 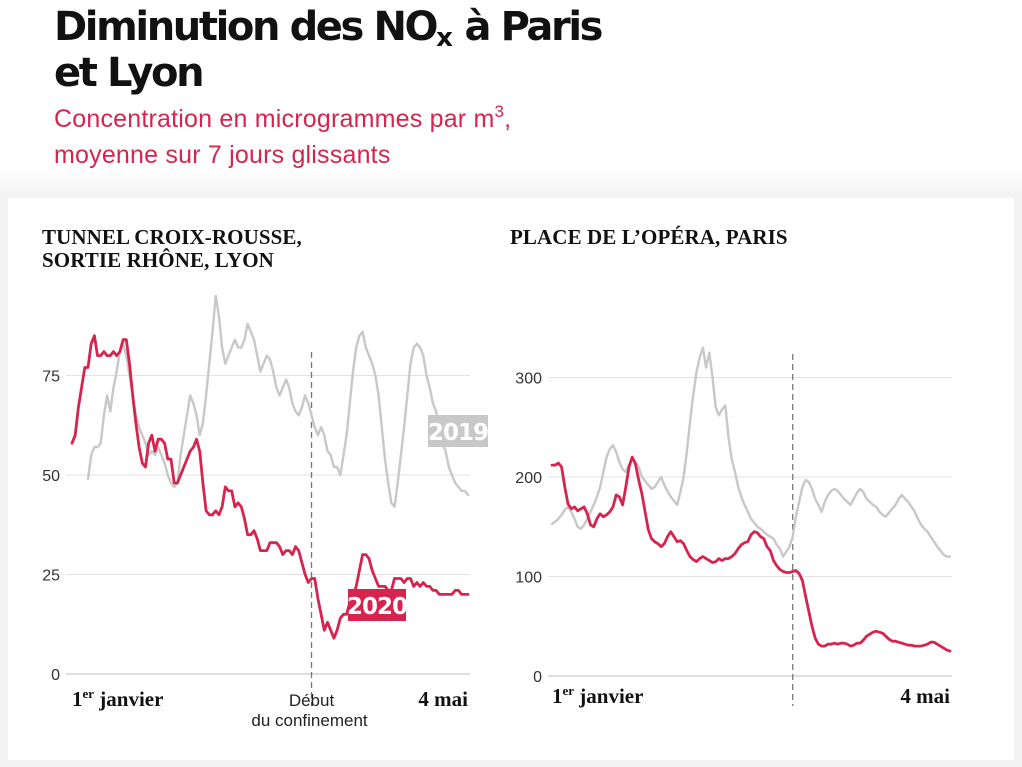 I want to click on lyon-ytick-label: 25, so click(x=51, y=576).